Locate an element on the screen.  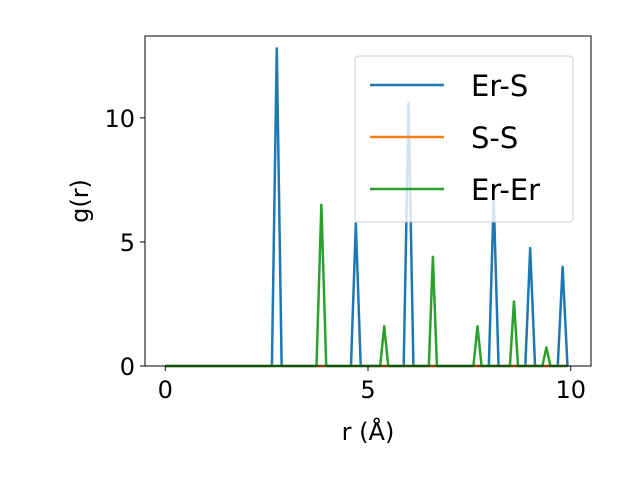
legend-label-s-s: S-S is located at coordinates (494, 138).